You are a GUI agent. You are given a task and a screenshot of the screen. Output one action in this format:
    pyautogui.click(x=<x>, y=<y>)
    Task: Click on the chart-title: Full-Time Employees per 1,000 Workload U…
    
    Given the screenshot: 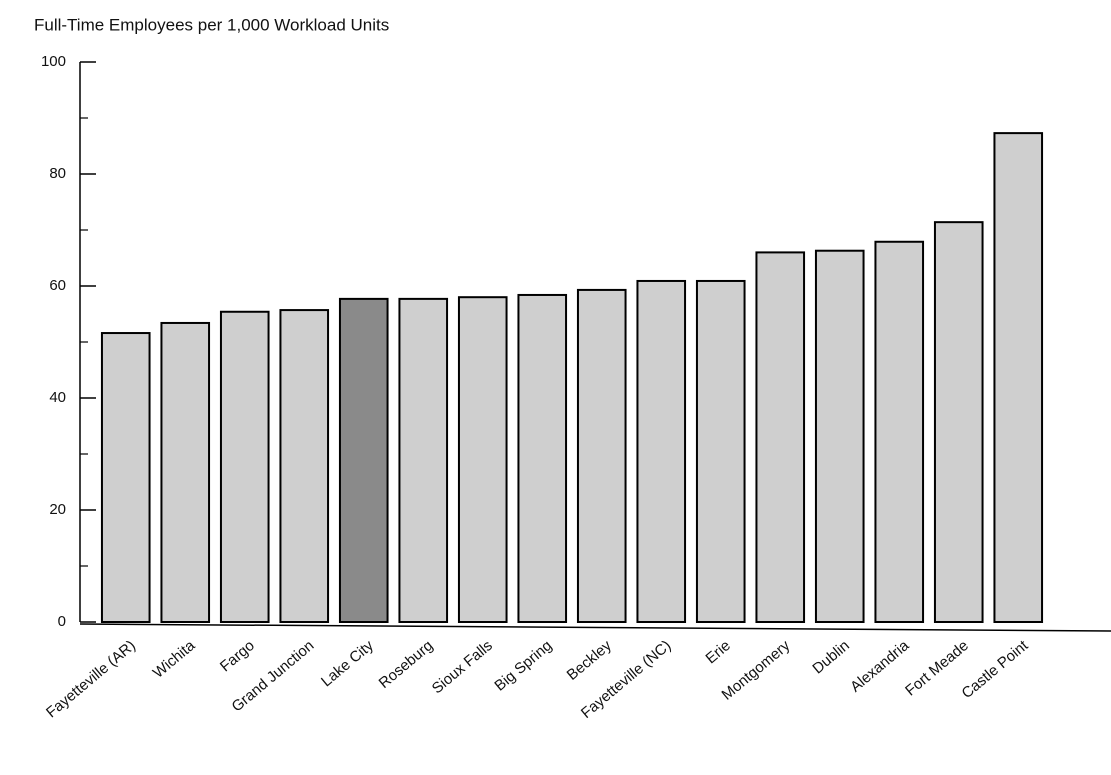 What is the action you would take?
    pyautogui.click(x=211, y=24)
    